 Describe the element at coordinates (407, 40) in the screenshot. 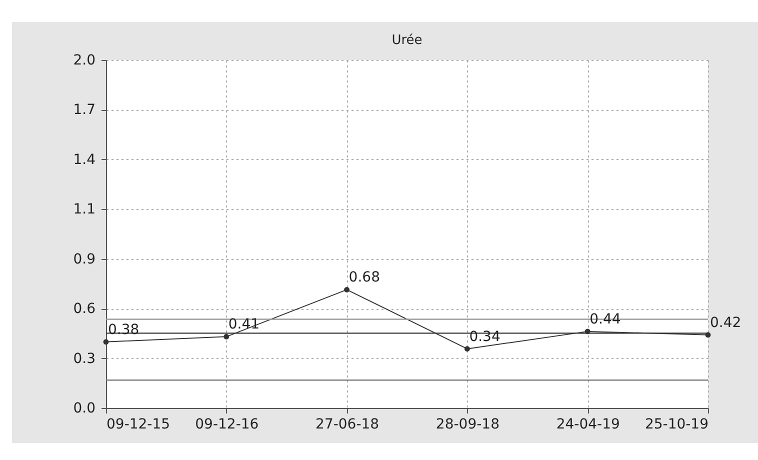

I see `chart-title: Urée` at that location.